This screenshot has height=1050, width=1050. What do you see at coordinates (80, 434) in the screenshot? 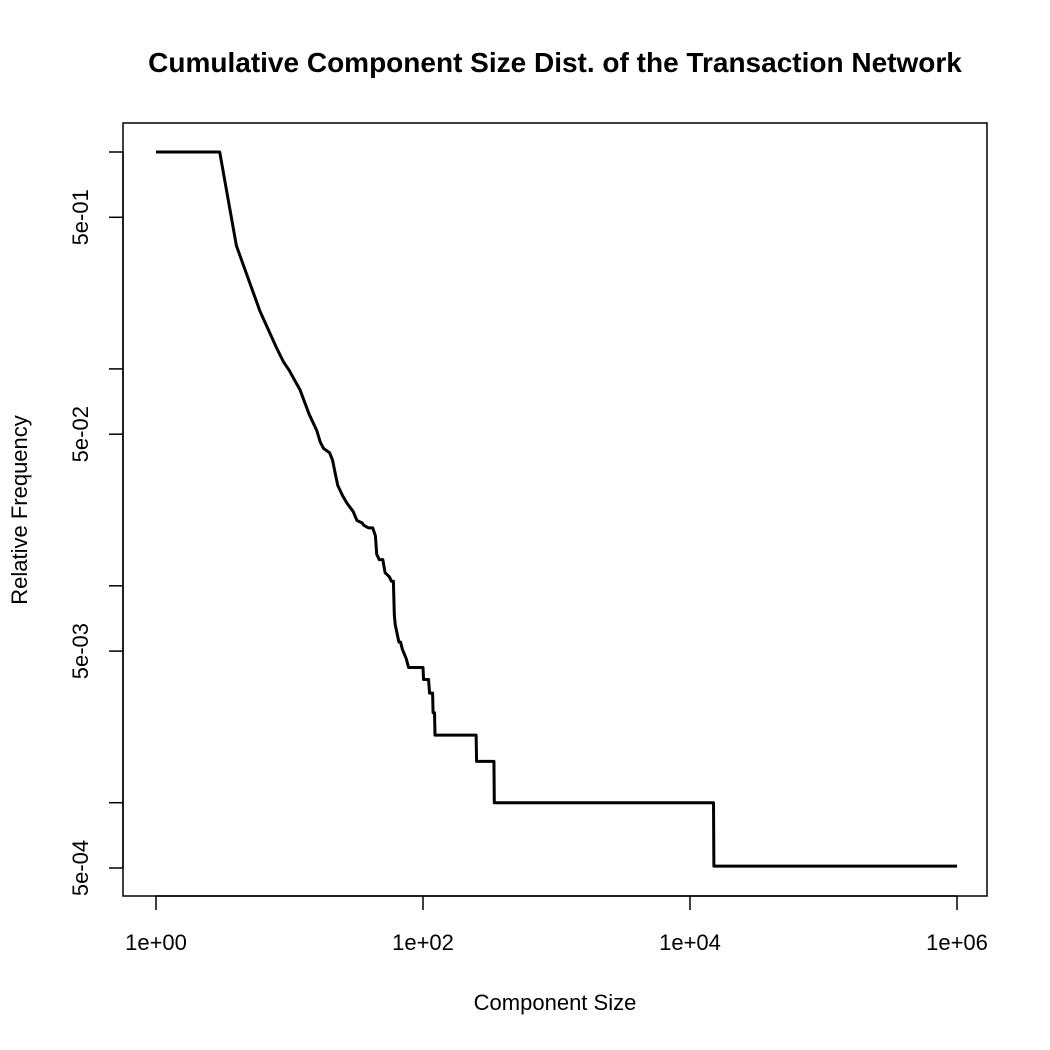
I see `y-tick-label: 5e-02` at bounding box center [80, 434].